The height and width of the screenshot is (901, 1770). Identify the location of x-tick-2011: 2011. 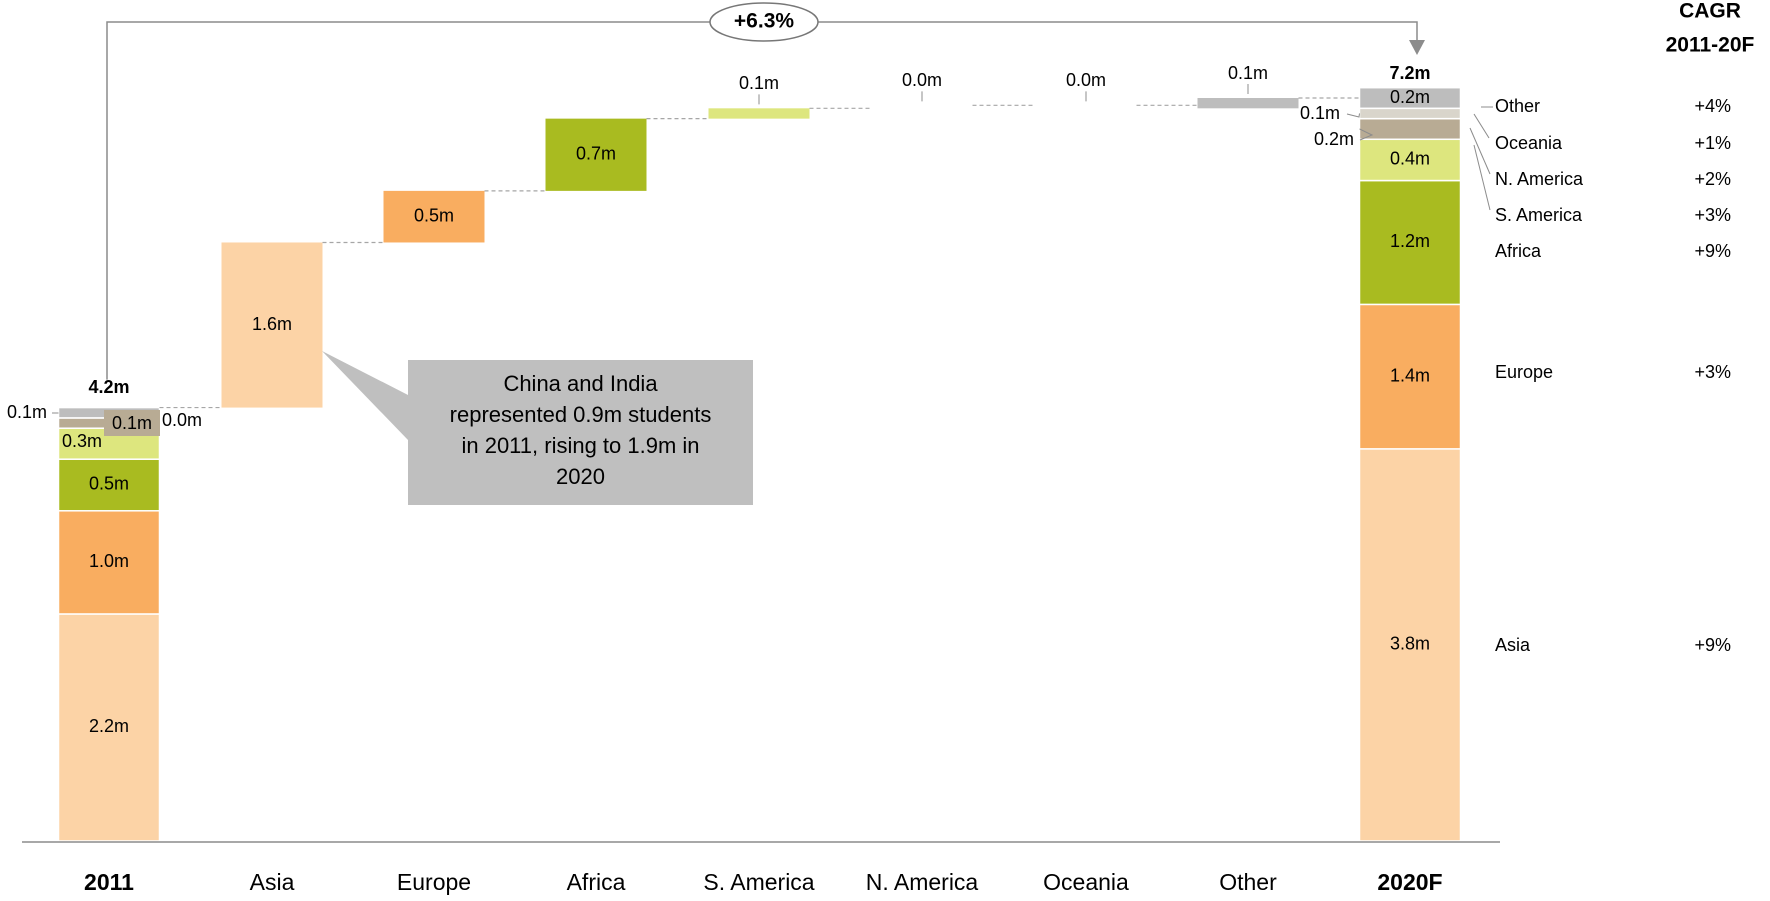
(109, 882).